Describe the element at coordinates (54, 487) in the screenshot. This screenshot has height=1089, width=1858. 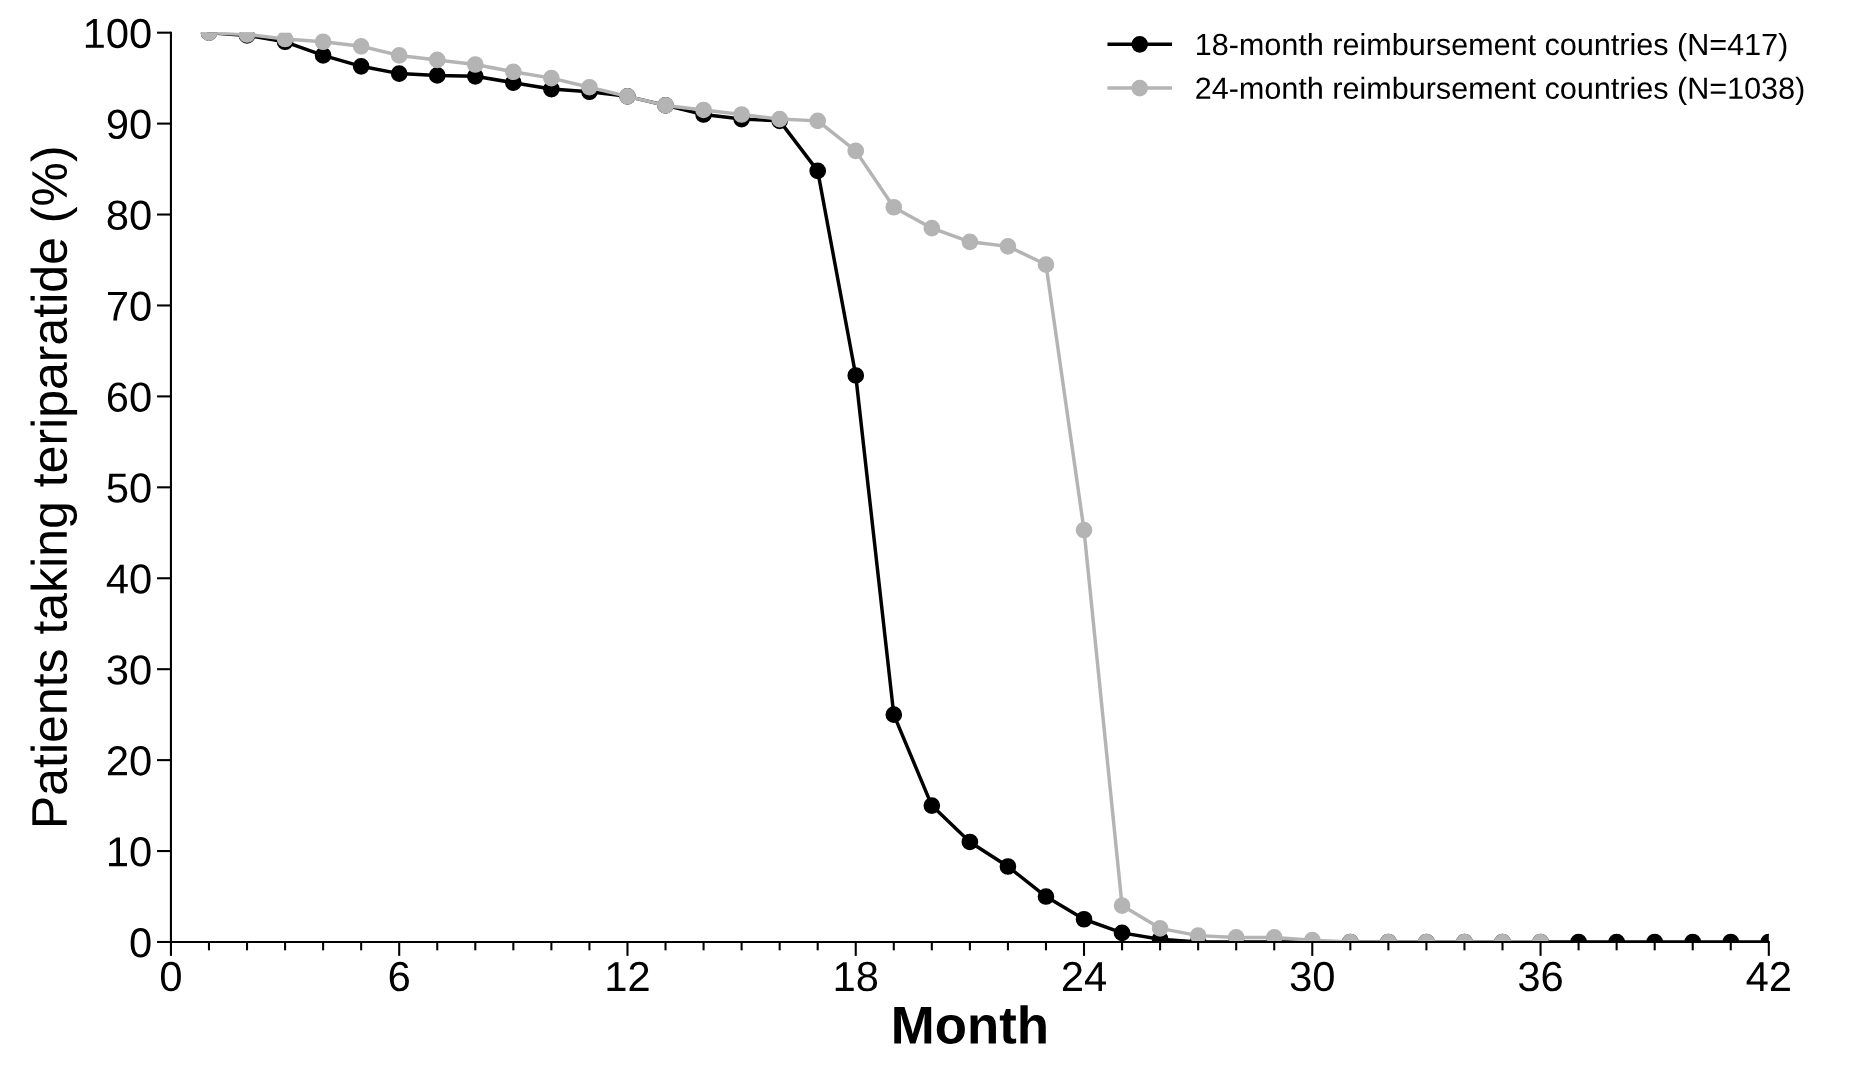
I see `y-axis-title: Patients taking teriparatide (%)` at that location.